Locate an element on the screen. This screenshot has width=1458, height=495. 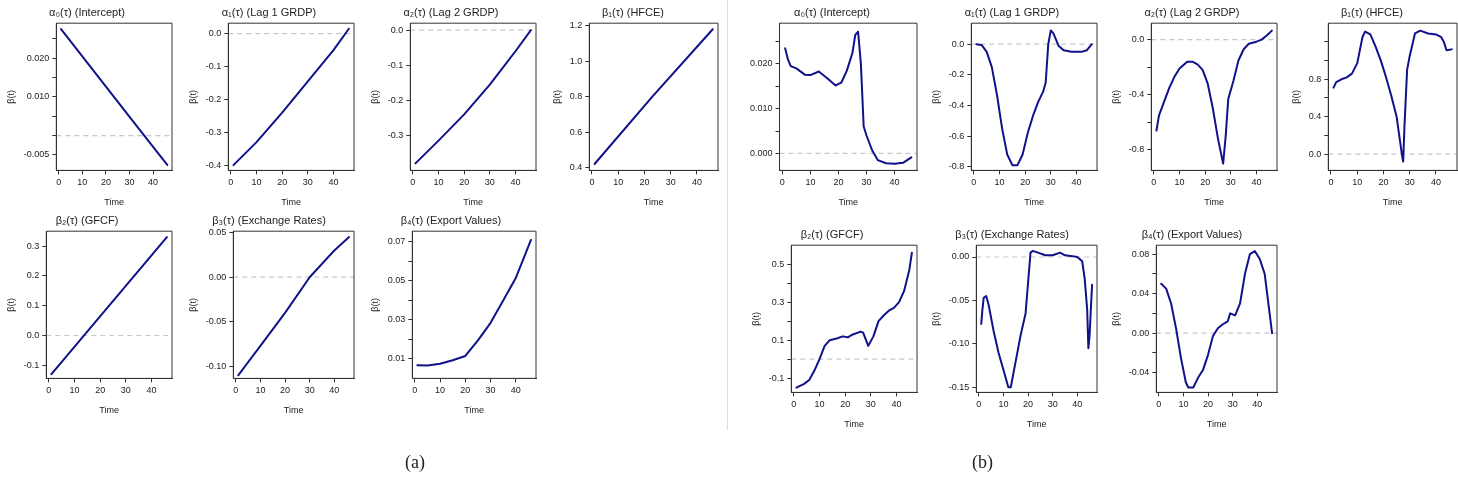
chart-title: α₀(τ) (Intercept) is located at coordinates (832, 11).